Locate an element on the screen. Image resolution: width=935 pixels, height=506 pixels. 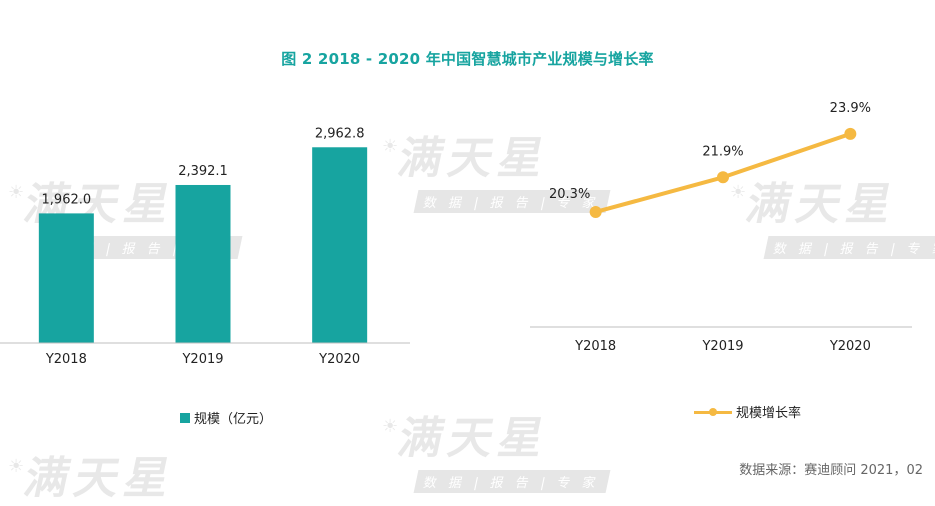
bar-y2018 is located at coordinates (66, 278).